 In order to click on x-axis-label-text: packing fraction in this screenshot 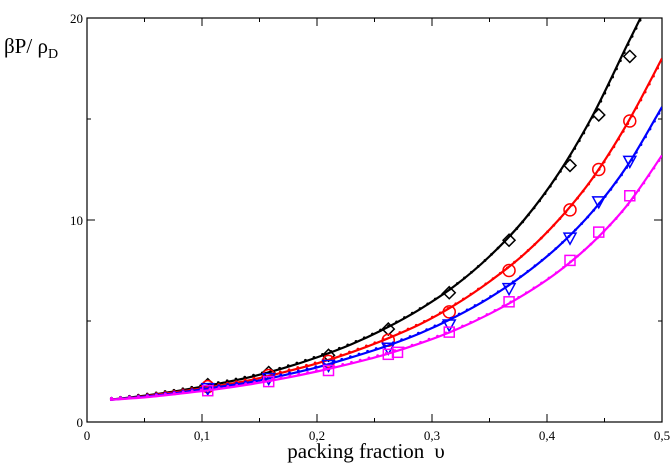, I will do `click(356, 451)`.